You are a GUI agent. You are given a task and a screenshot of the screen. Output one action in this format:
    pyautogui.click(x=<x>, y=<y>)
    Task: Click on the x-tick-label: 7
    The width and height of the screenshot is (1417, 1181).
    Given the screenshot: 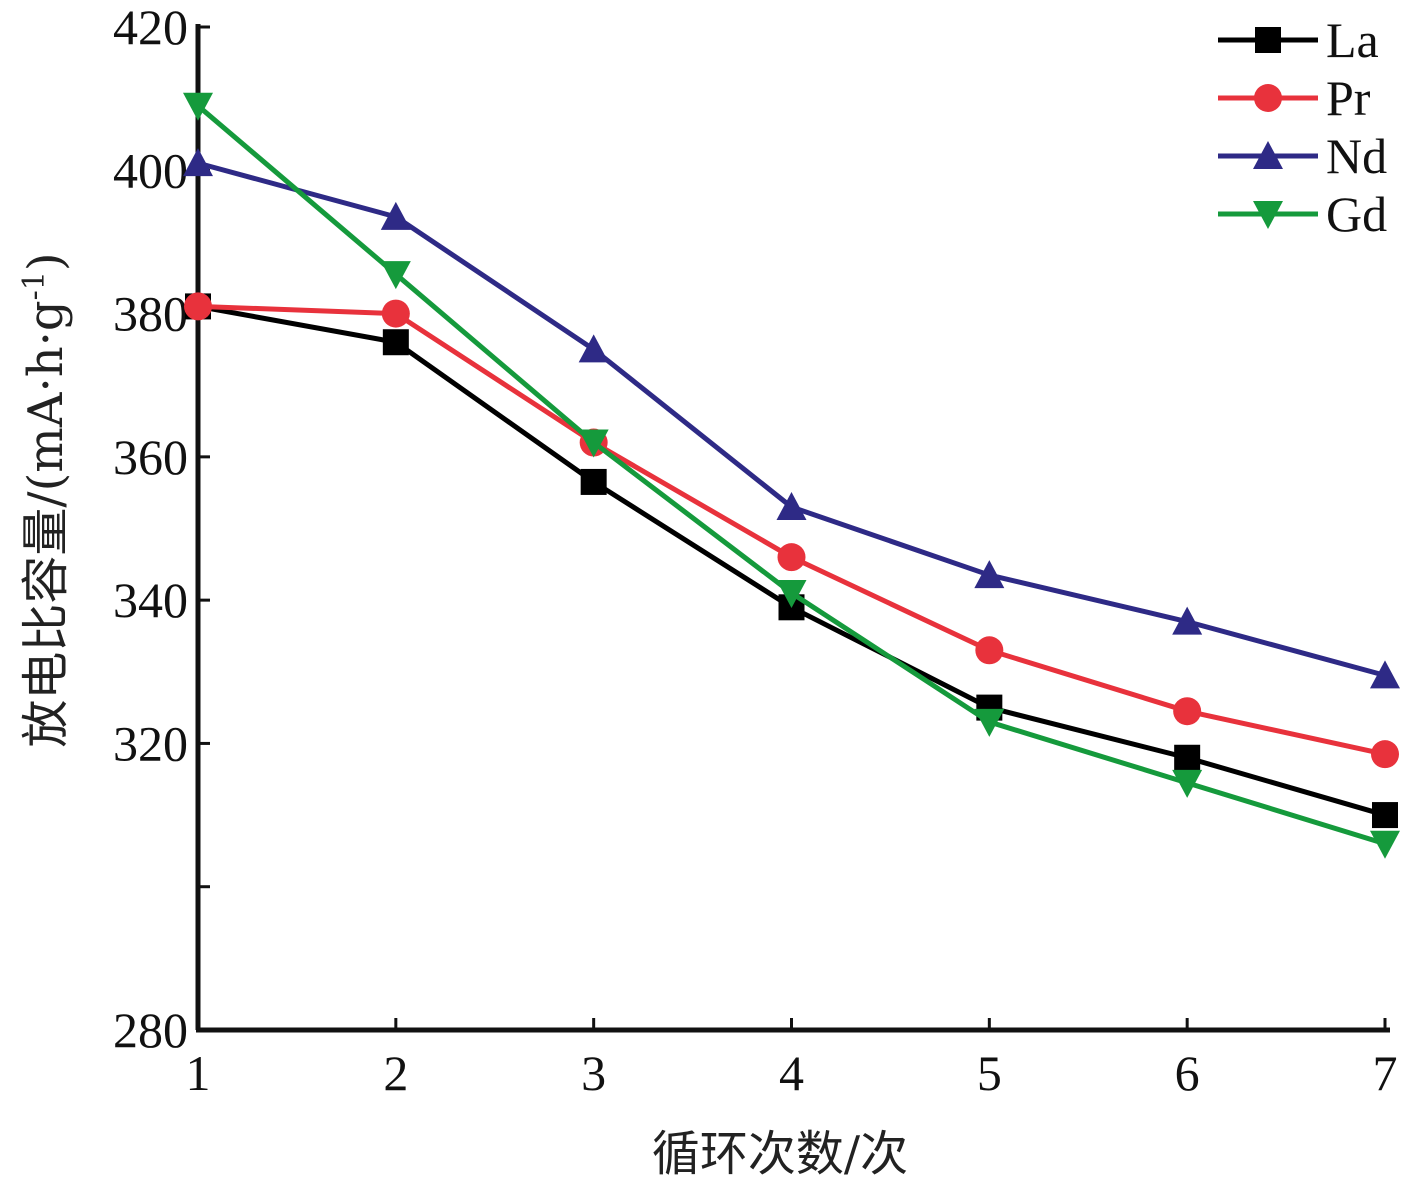 What is the action you would take?
    pyautogui.click(x=1385, y=1073)
    